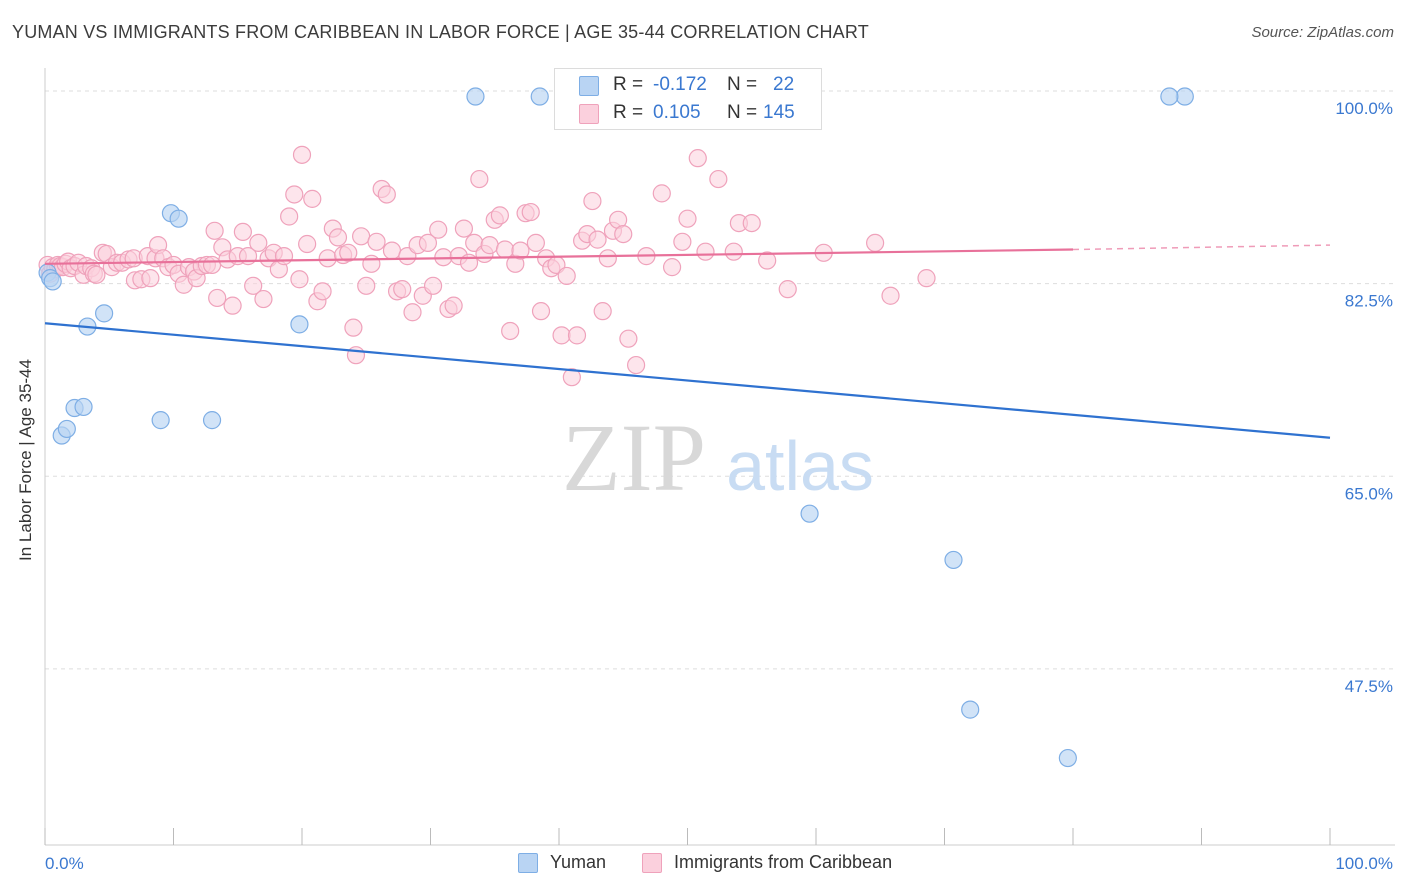  I want to click on watermark-atlas: atlas, so click(800, 466).